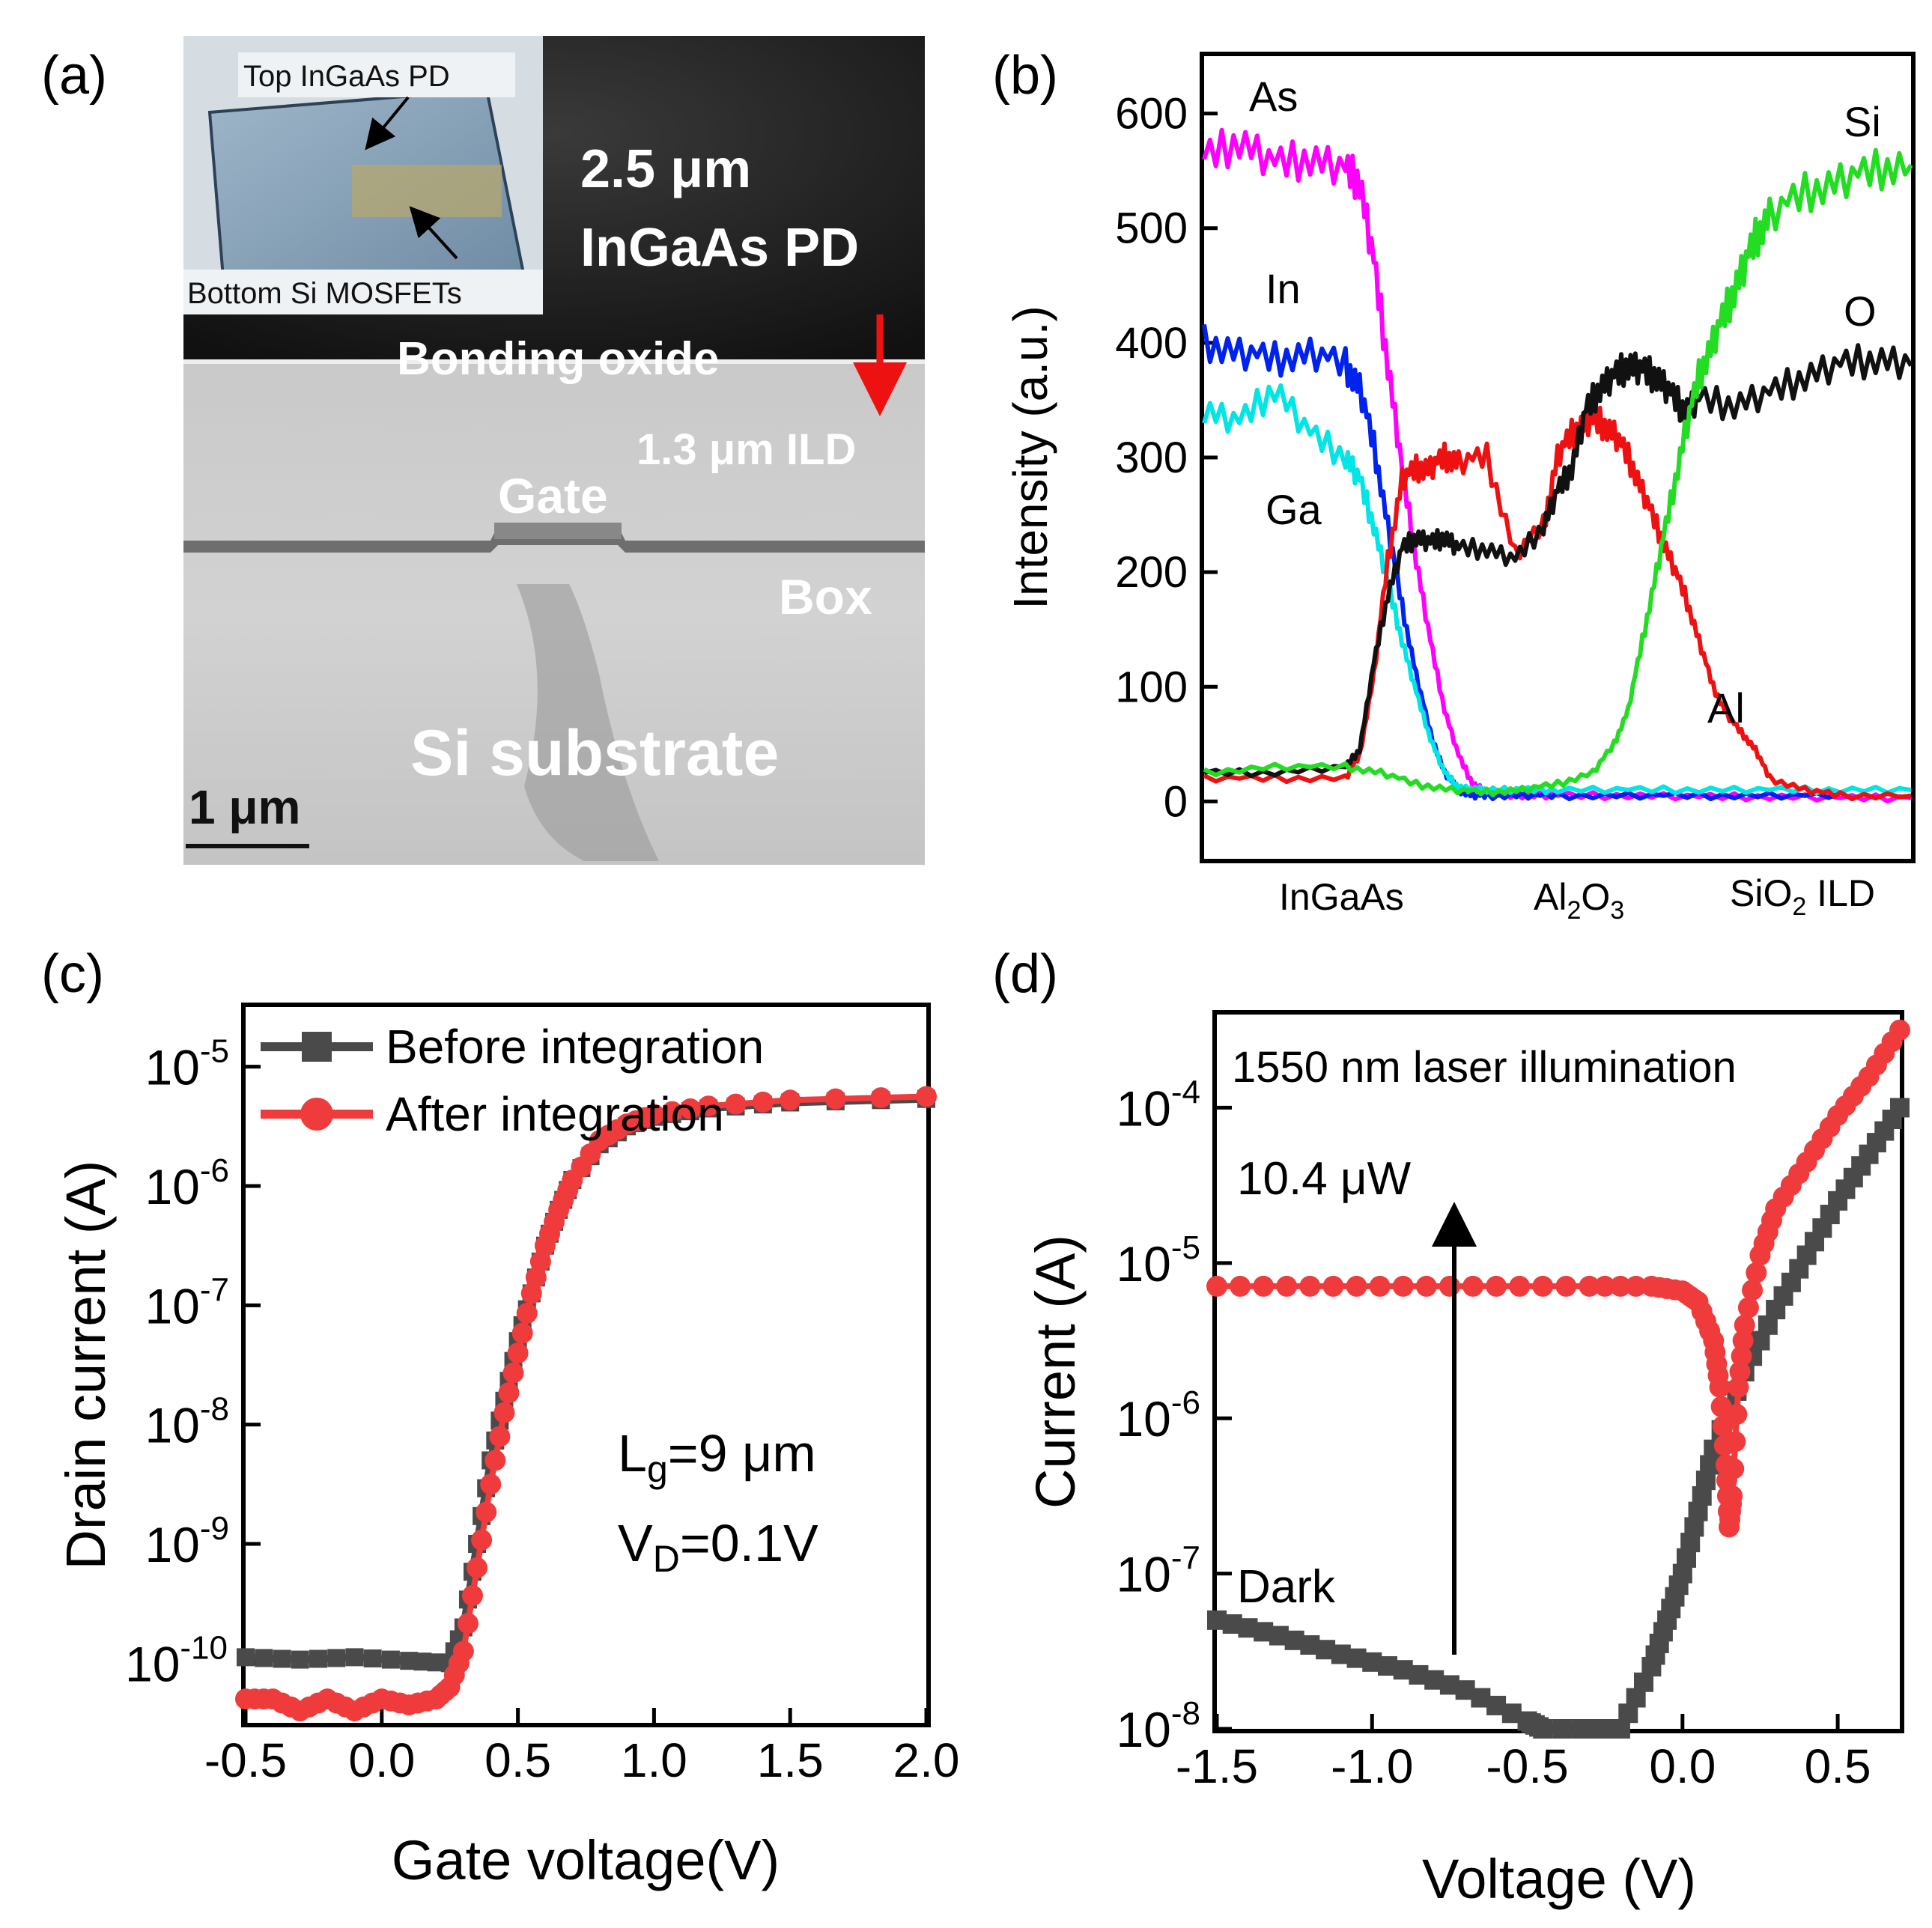 Image resolution: width=1932 pixels, height=1928 pixels. I want to click on vd-main: V, so click(635, 1543).